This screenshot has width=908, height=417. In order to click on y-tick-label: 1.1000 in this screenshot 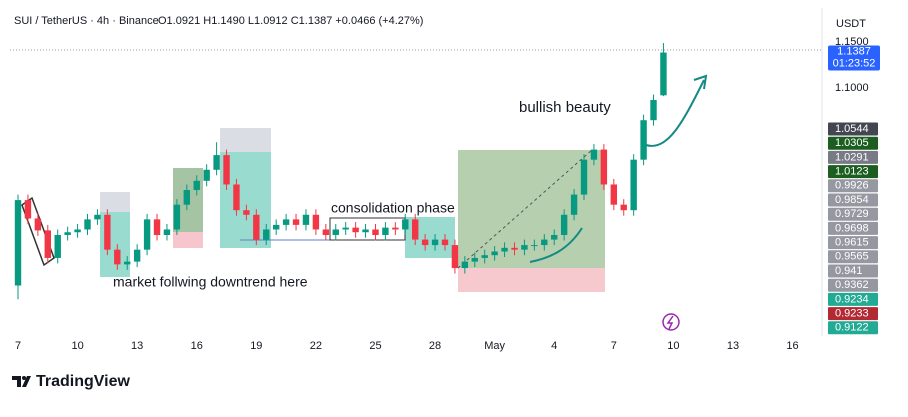, I will do `click(852, 88)`.